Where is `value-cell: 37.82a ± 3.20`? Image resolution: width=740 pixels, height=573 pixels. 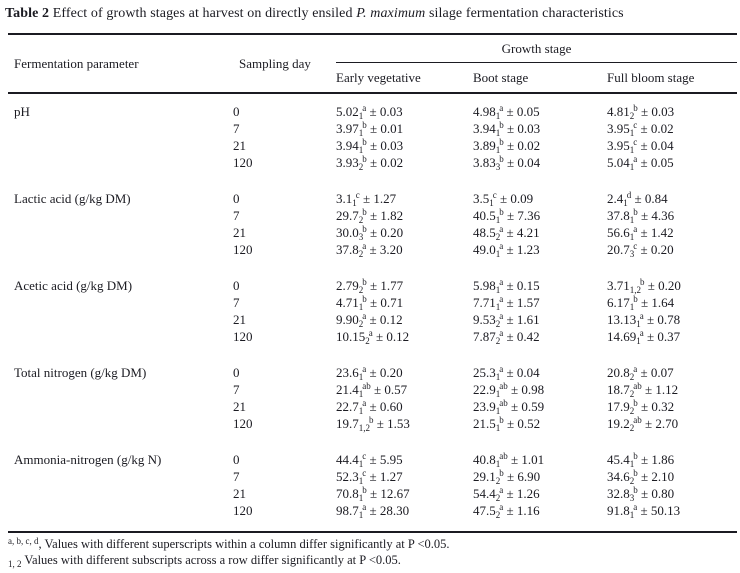
value-cell: 37.82a ± 3.20 is located at coordinates (369, 250).